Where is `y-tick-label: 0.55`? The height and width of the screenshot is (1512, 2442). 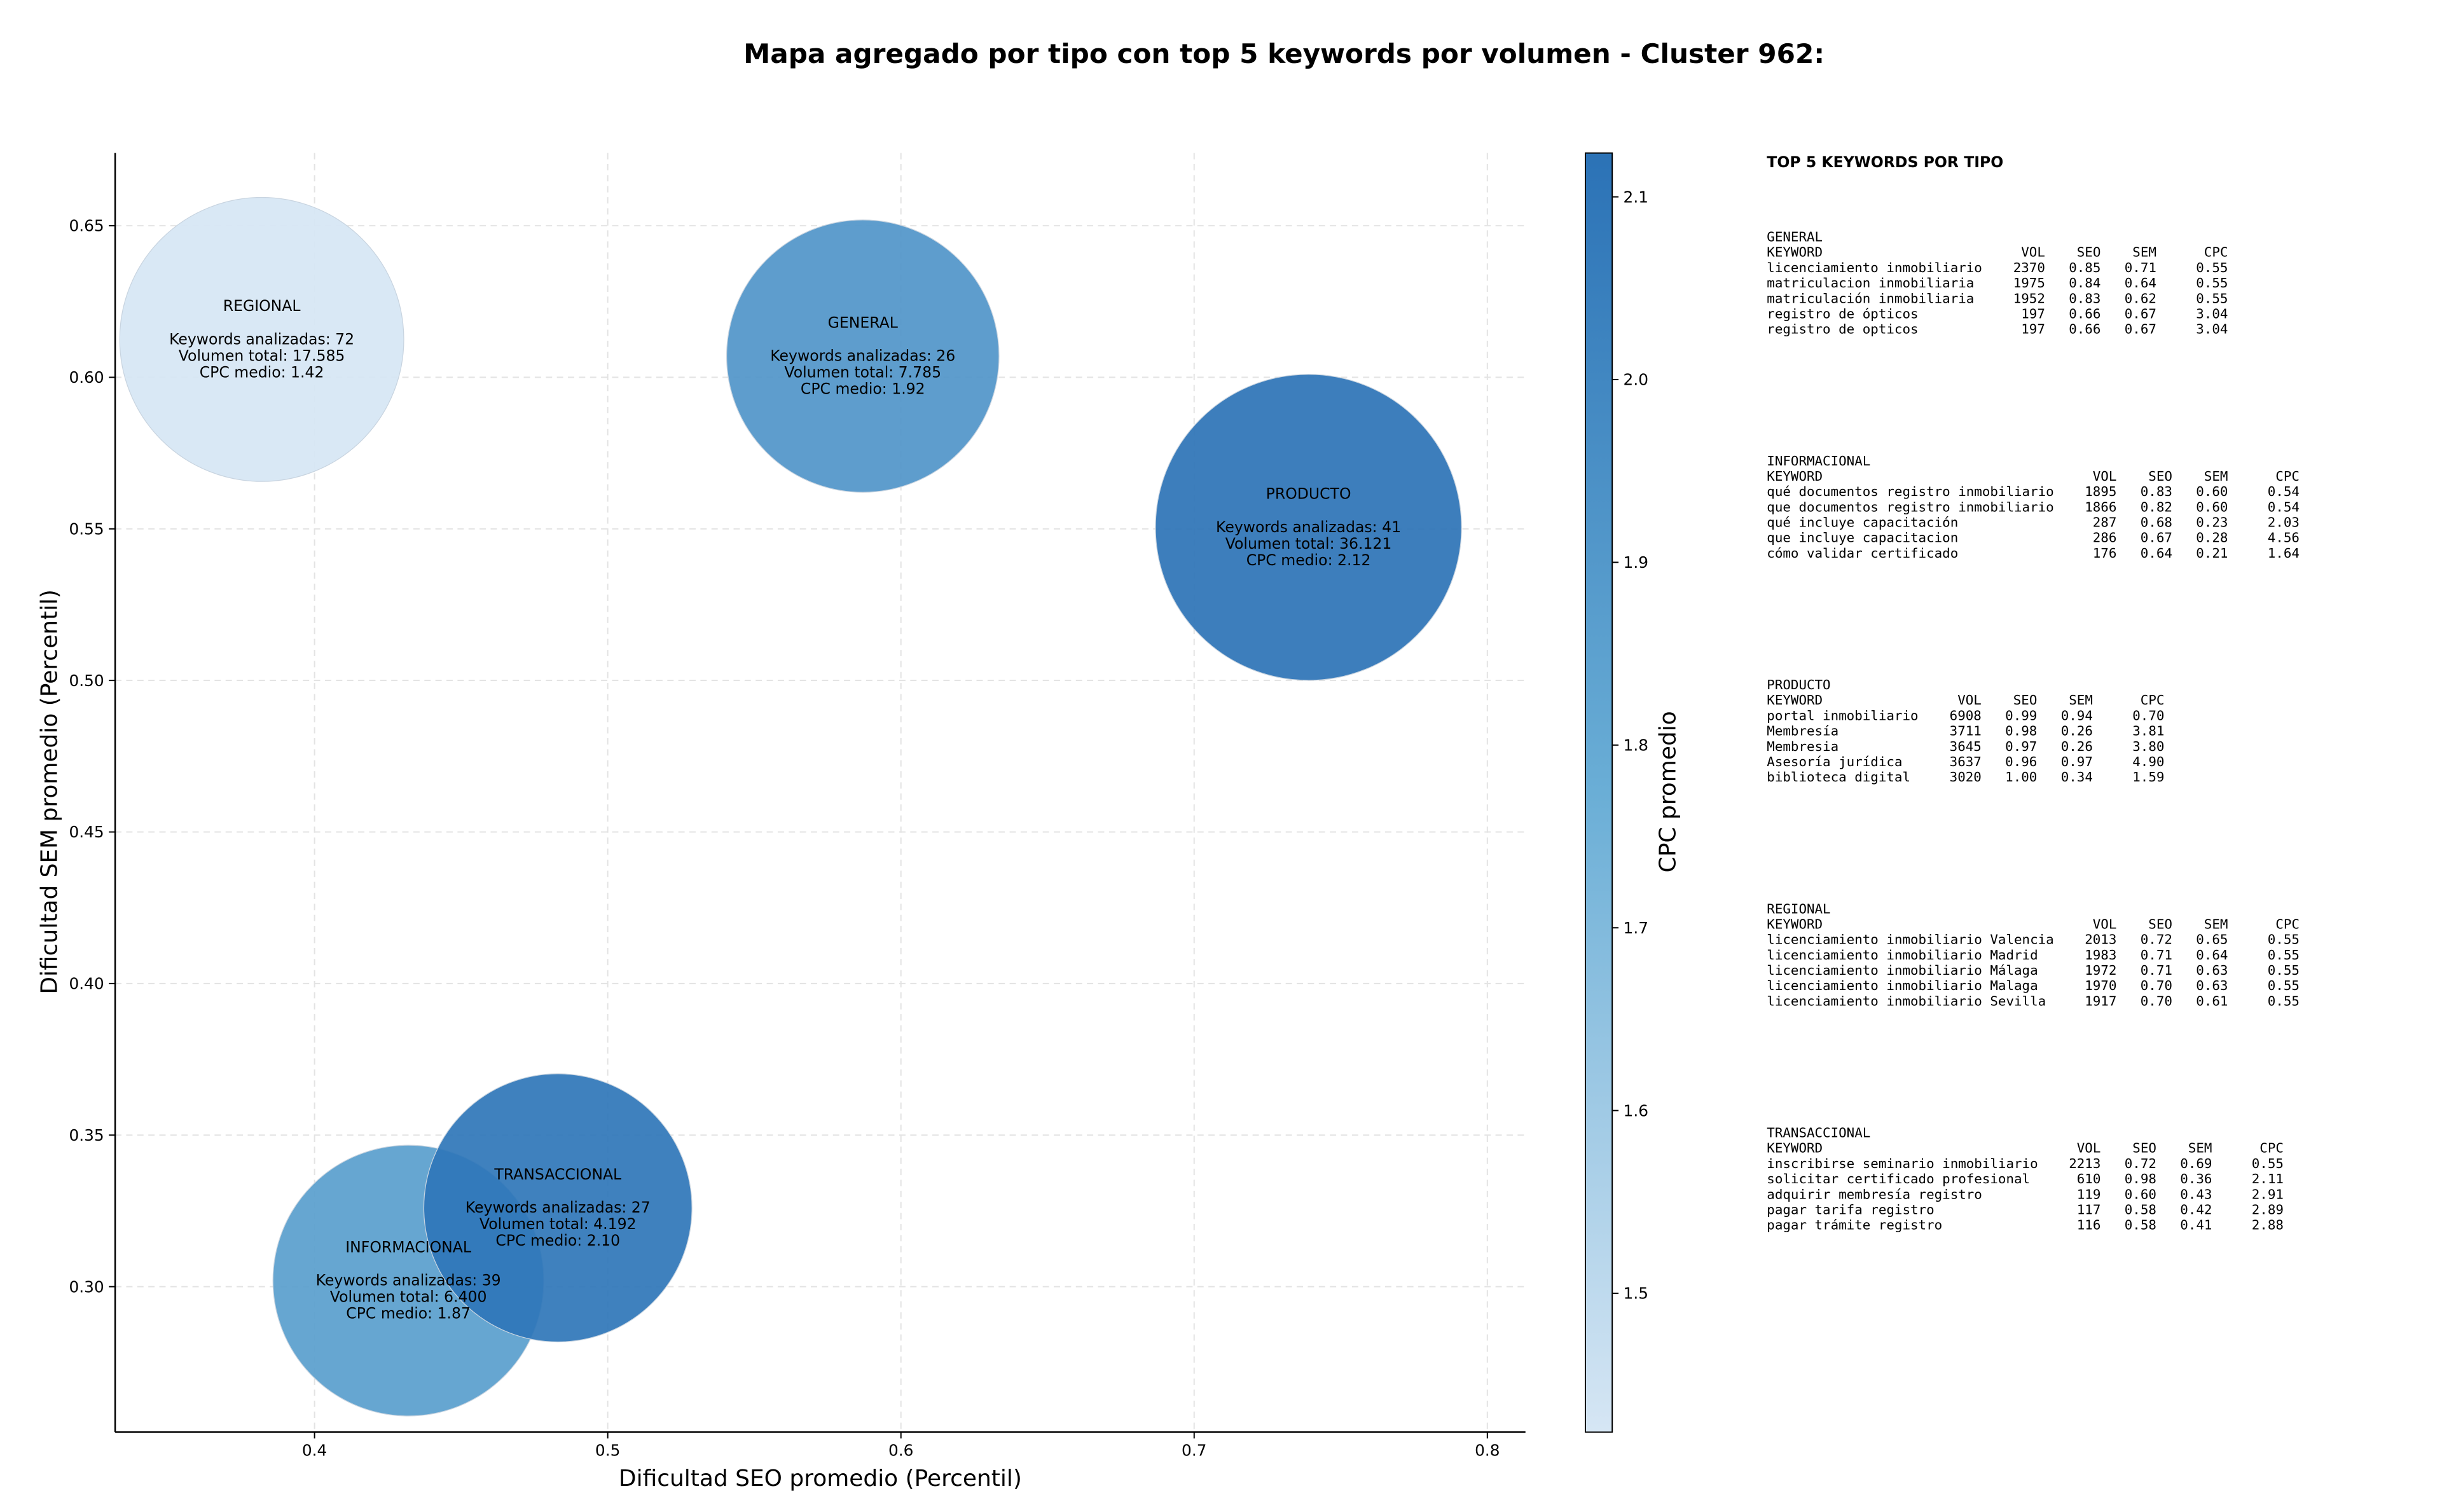
y-tick-label: 0.55 is located at coordinates (87, 528).